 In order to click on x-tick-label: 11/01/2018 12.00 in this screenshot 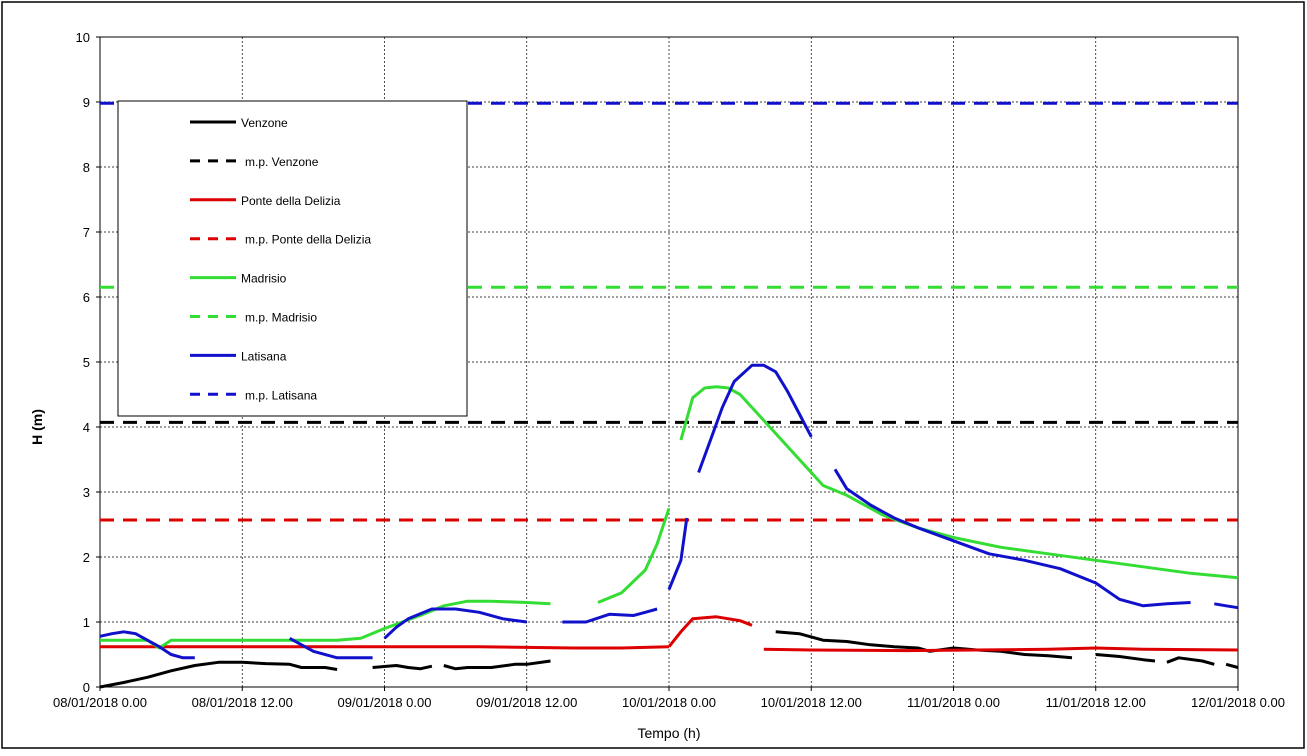, I will do `click(1096, 702)`.